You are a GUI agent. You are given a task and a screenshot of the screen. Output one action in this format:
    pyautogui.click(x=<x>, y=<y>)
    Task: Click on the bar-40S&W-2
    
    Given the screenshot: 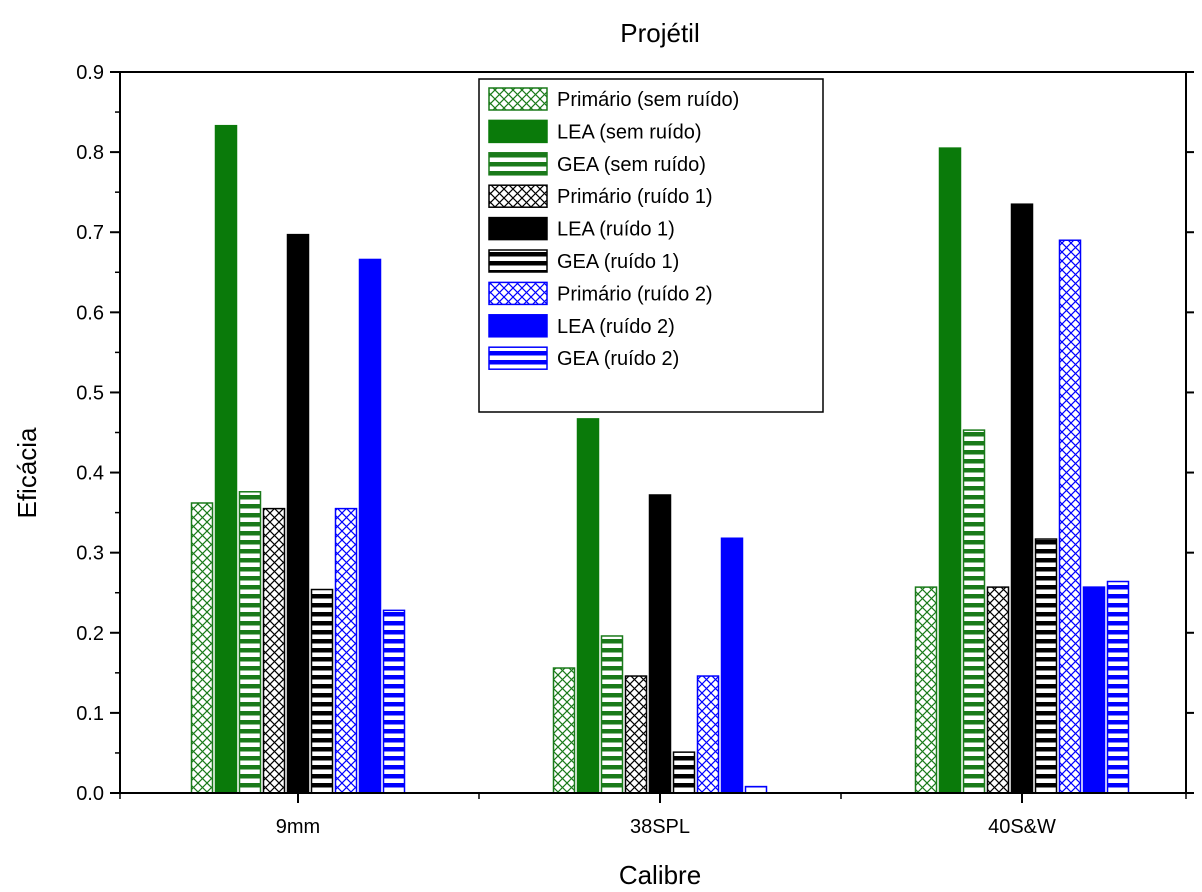 What is the action you would take?
    pyautogui.click(x=974, y=611)
    